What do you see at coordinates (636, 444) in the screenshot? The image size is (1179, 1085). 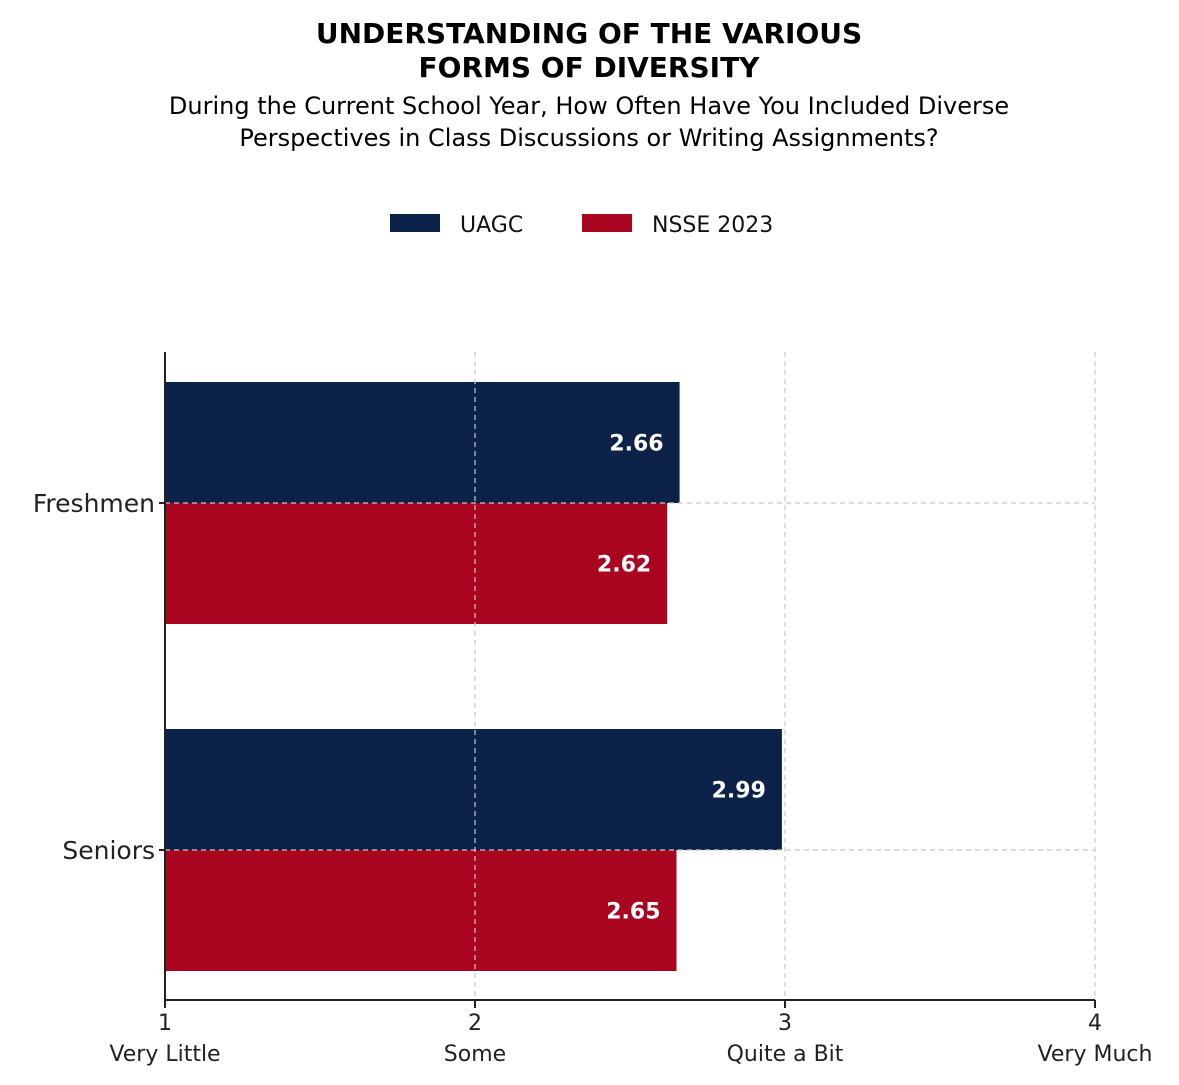 I see `bar-value-label-freshmen-1: 2.66` at bounding box center [636, 444].